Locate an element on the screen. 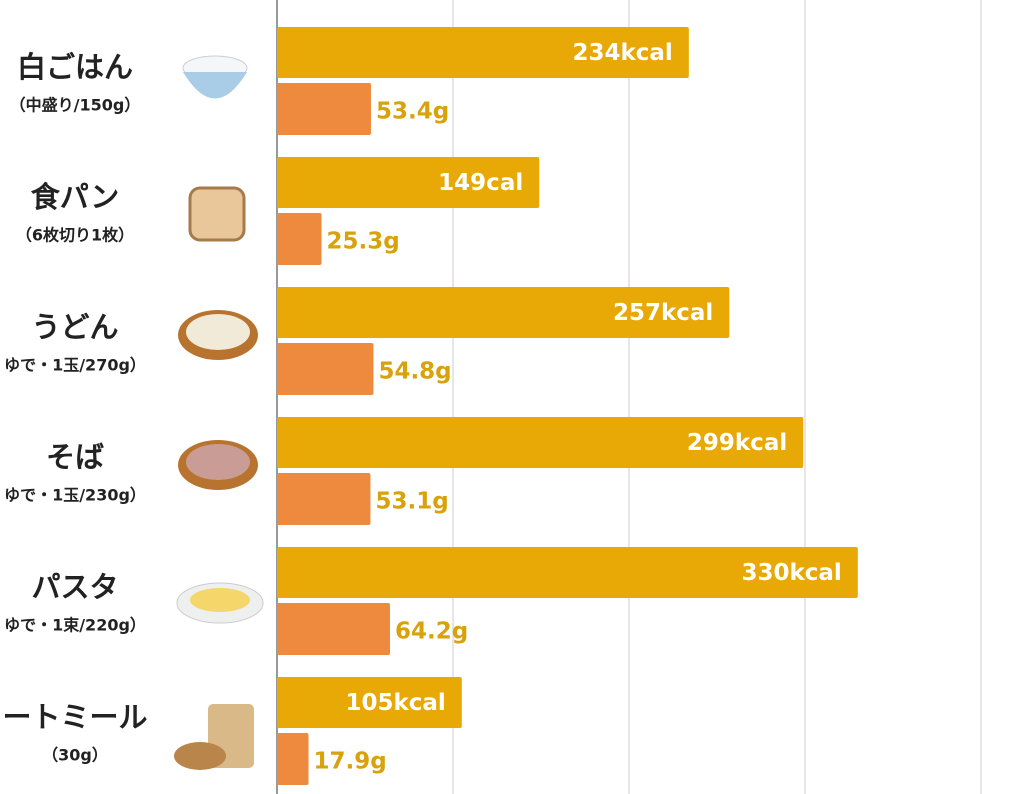  value-label: 25.3g is located at coordinates (363, 242).